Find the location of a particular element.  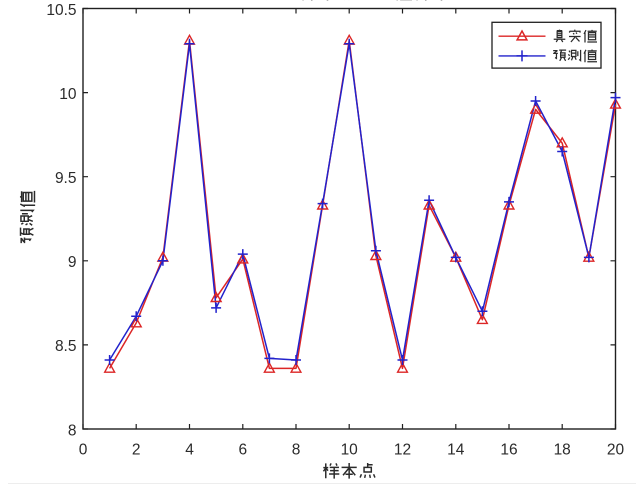

svg-text: 12 is located at coordinates (402, 450).